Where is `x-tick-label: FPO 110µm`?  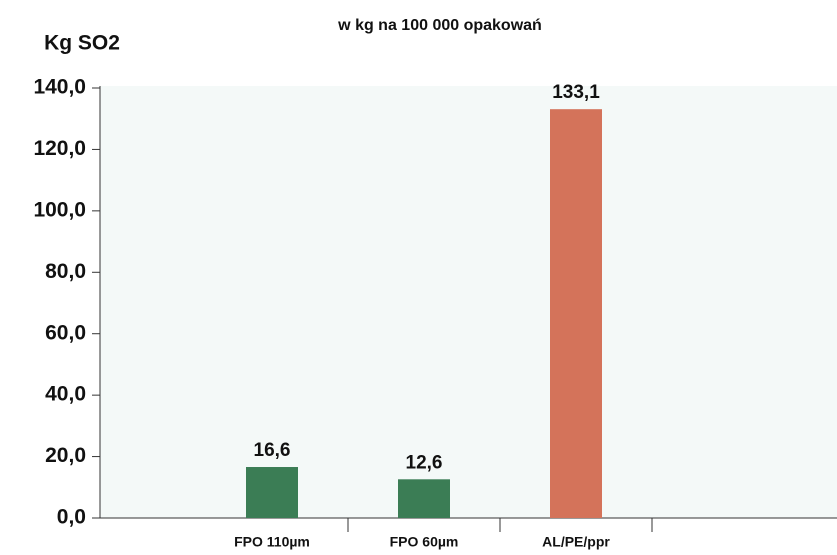
x-tick-label: FPO 110µm is located at coordinates (272, 542).